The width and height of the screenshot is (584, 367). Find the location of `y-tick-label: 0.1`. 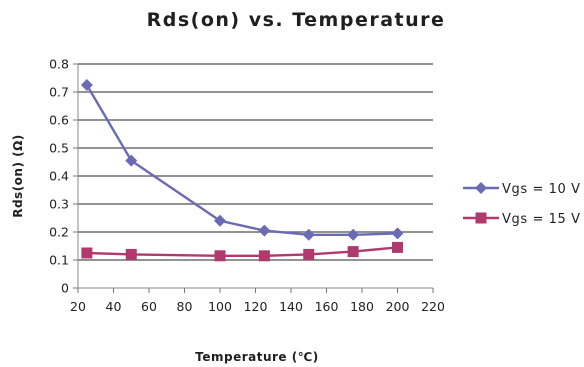

y-tick-label: 0.1 is located at coordinates (59, 260).